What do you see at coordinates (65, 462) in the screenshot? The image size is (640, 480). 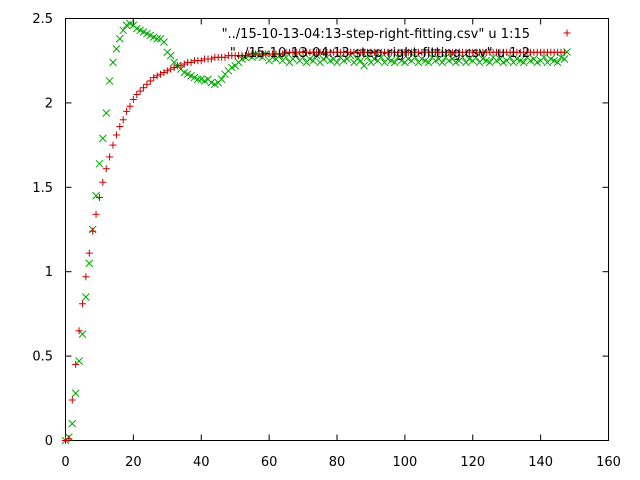 I see `x-tick-label: 0` at bounding box center [65, 462].